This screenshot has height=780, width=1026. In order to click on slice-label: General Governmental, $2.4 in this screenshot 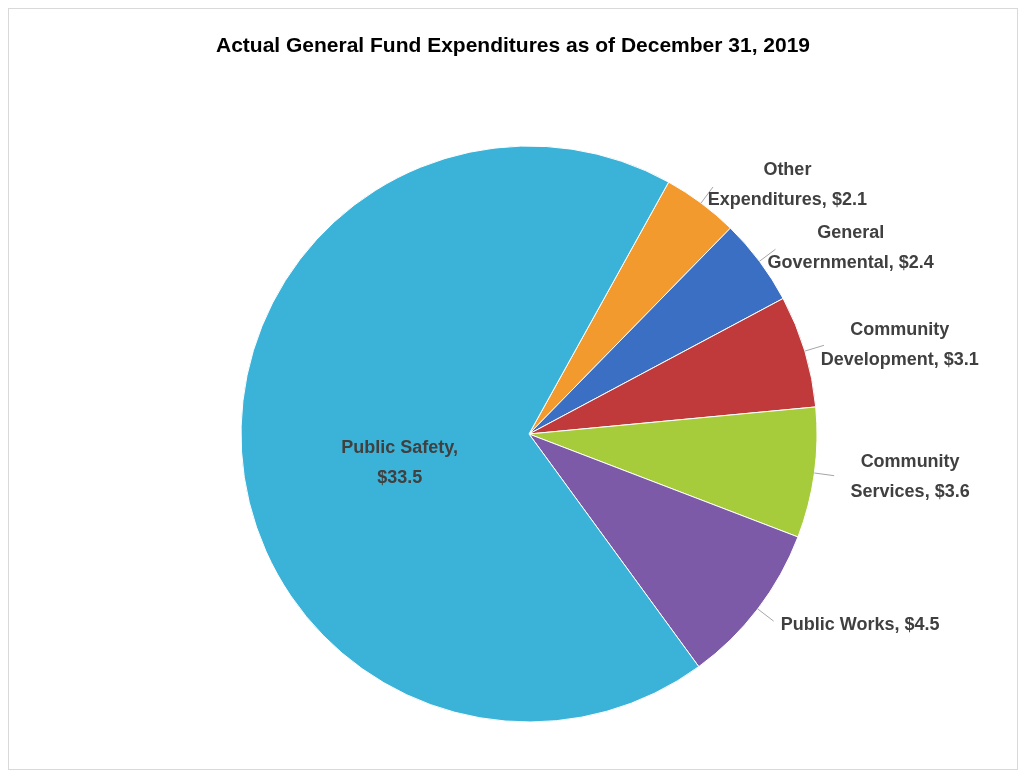, I will do `click(850, 246)`.